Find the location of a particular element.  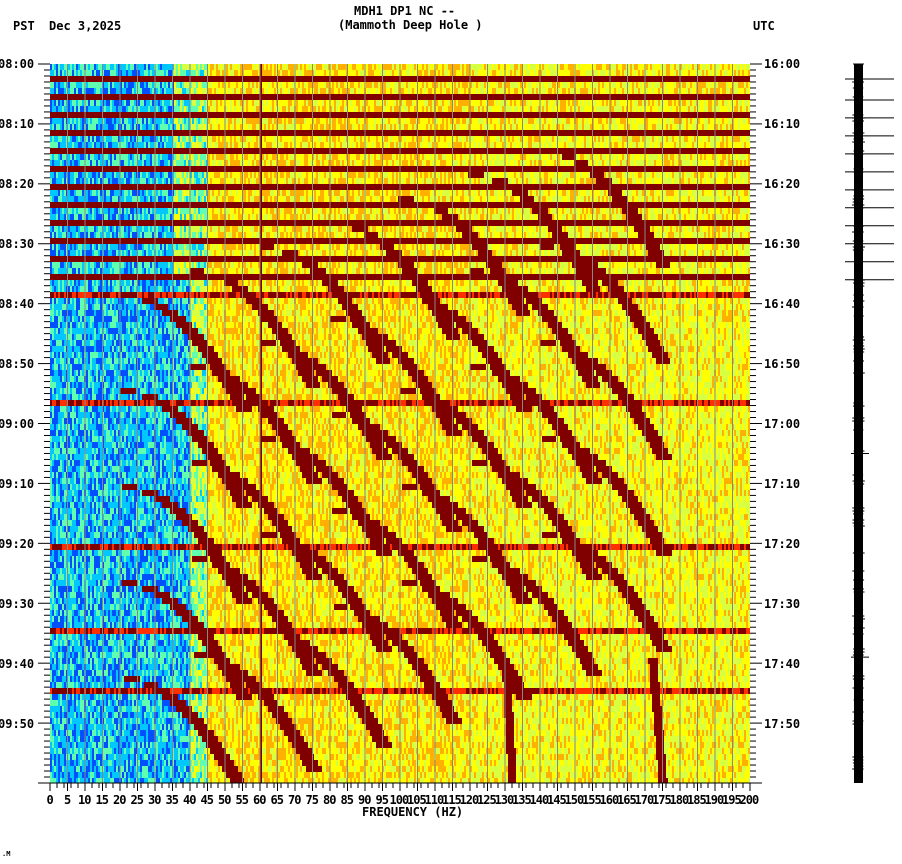

x-tick: 0 is located at coordinates (50, 800).